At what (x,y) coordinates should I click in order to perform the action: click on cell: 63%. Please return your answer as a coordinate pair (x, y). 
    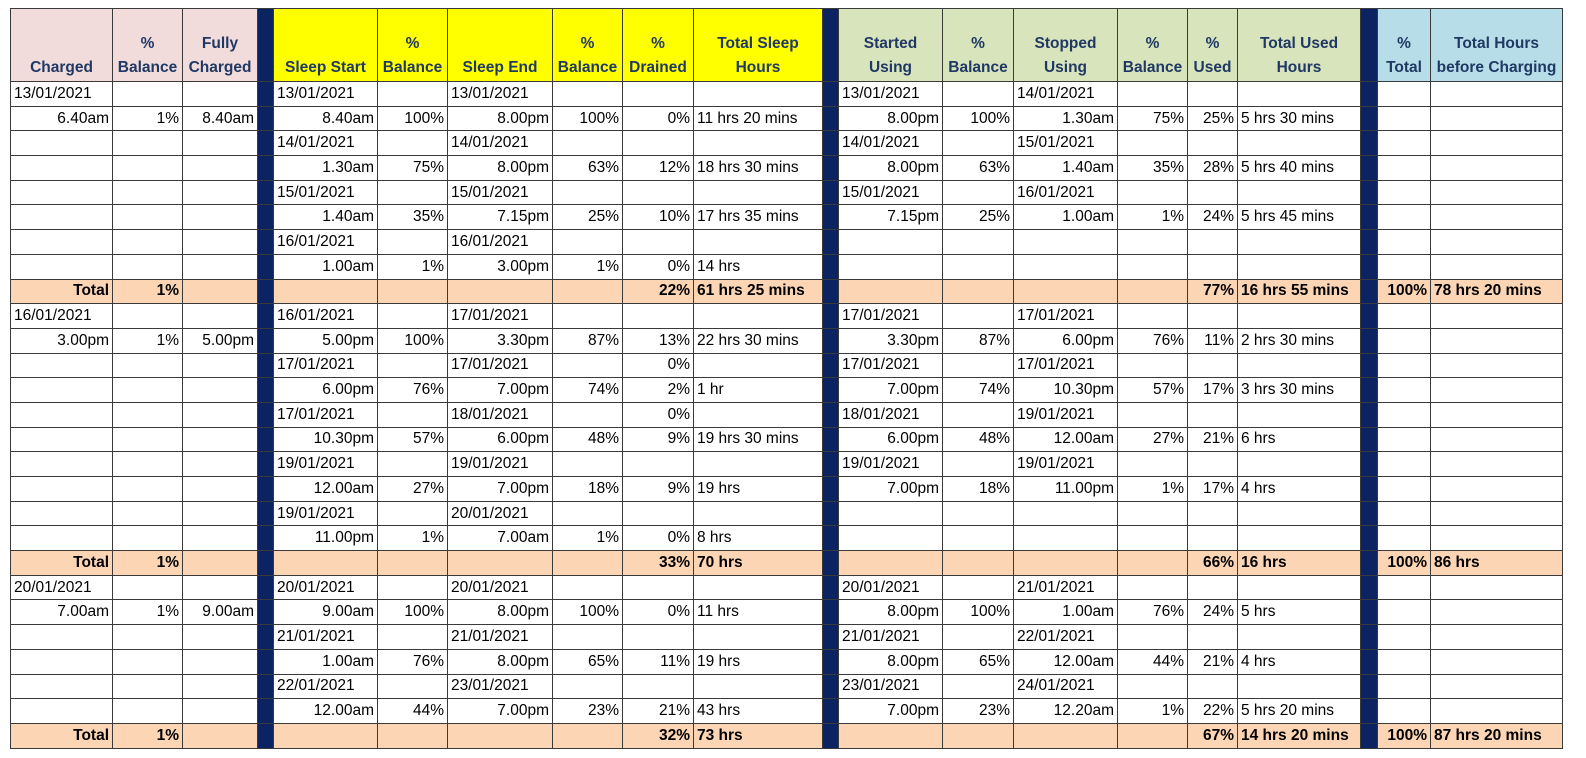
    Looking at the image, I should click on (978, 168).